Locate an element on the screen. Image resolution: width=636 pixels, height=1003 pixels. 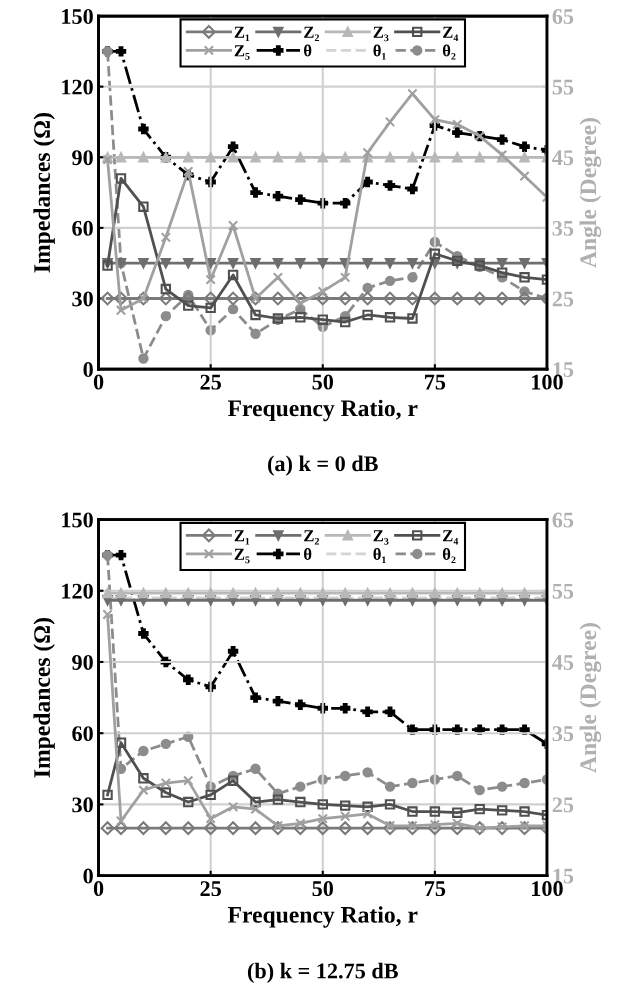
text: (b) k = 12.75 dB is located at coordinates (322, 973).